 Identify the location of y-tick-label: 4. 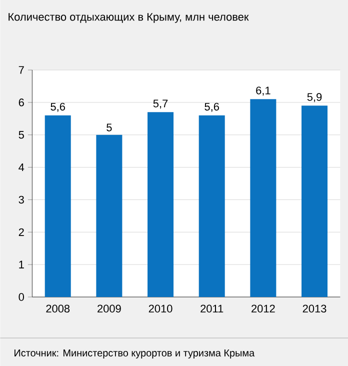
(21, 168).